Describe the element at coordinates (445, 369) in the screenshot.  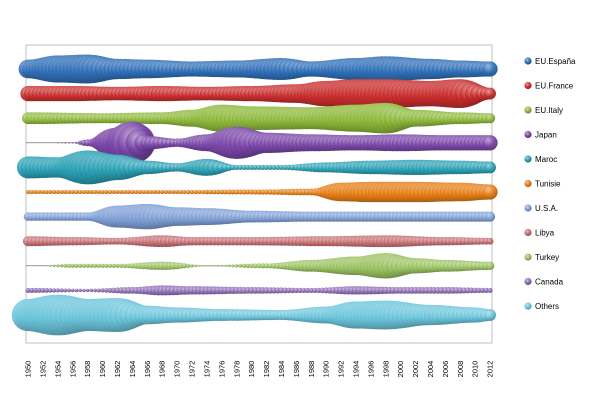
I see `x-tick-label: 2006` at that location.